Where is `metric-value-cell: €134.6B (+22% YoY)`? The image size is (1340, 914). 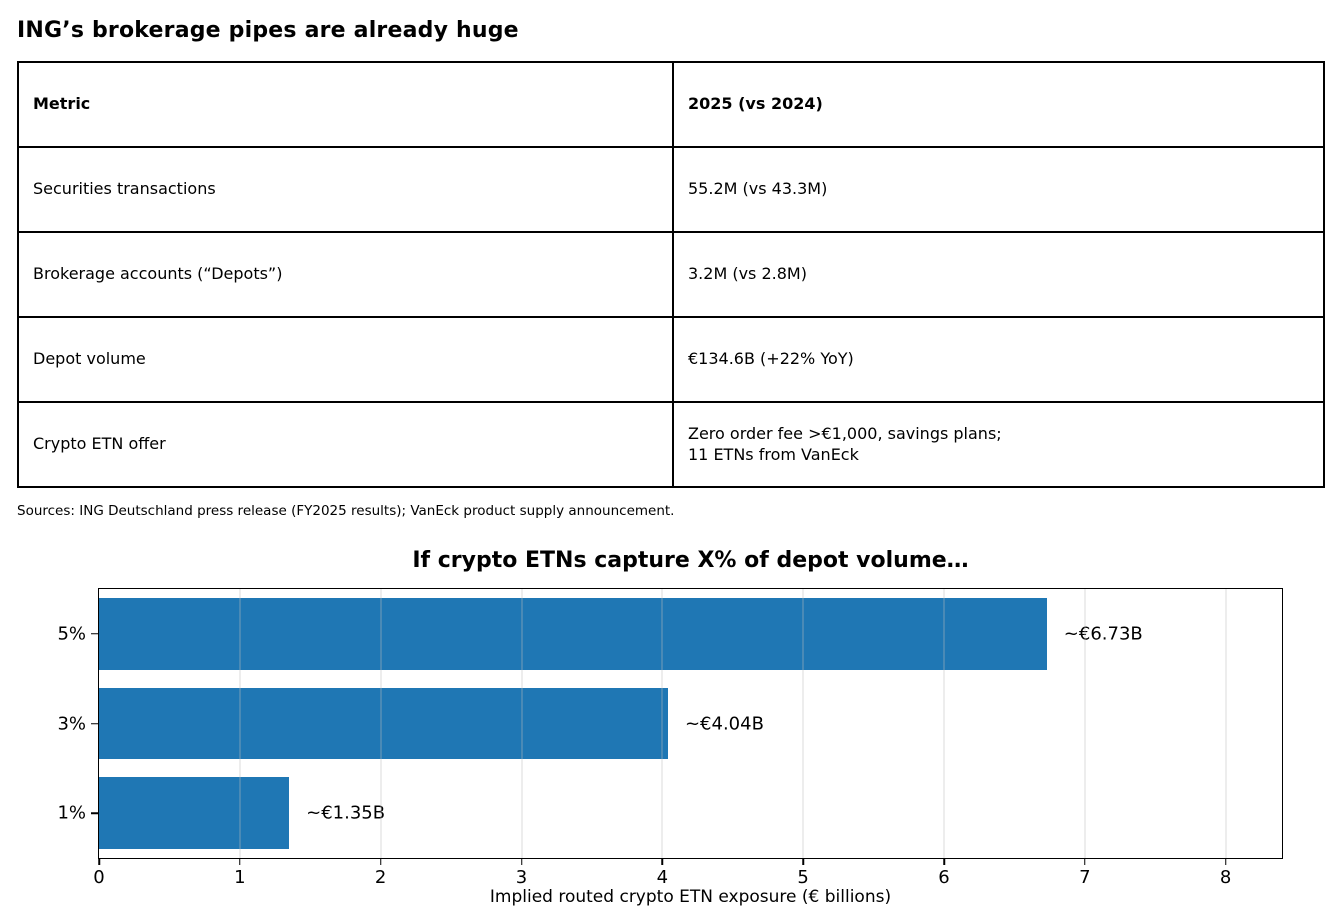
metric-value-cell: €134.6B (+22% YoY) is located at coordinates (998, 359).